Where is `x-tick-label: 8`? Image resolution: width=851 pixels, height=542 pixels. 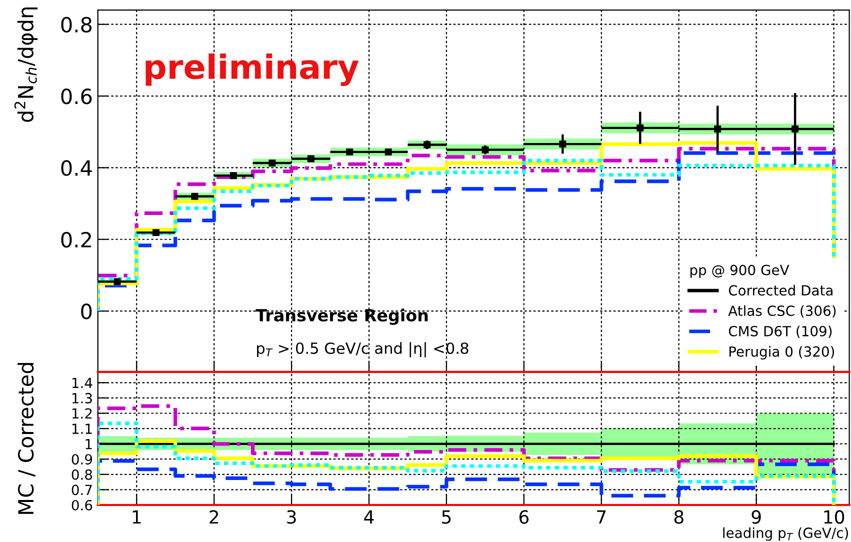
x-tick-label: 8 is located at coordinates (679, 517).